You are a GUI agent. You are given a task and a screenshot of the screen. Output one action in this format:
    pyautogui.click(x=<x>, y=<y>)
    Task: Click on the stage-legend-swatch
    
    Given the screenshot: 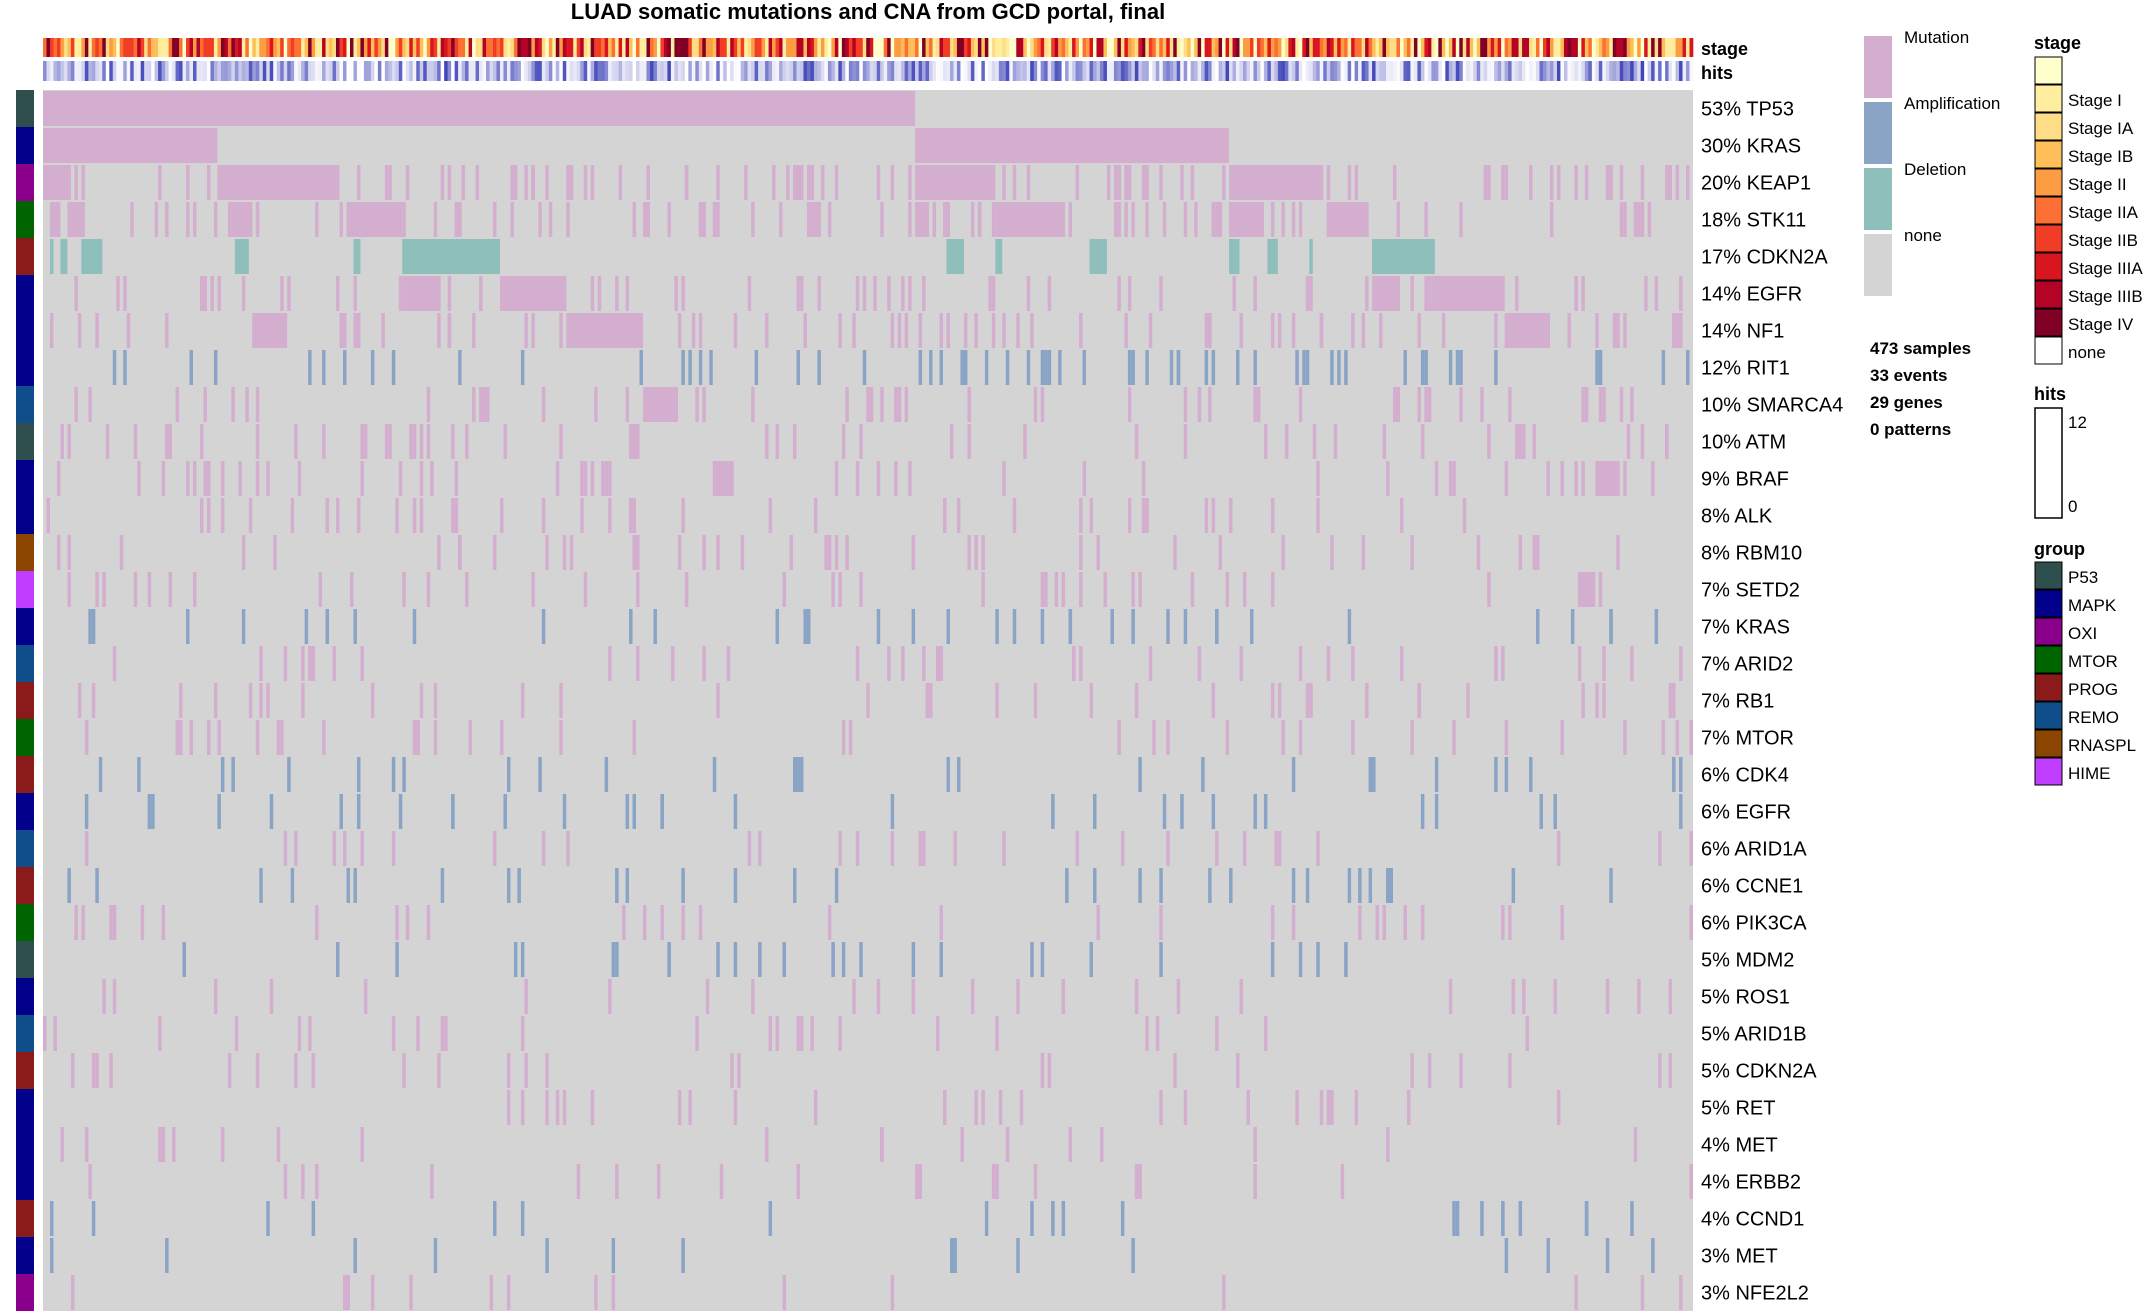 What is the action you would take?
    pyautogui.click(x=2048, y=210)
    